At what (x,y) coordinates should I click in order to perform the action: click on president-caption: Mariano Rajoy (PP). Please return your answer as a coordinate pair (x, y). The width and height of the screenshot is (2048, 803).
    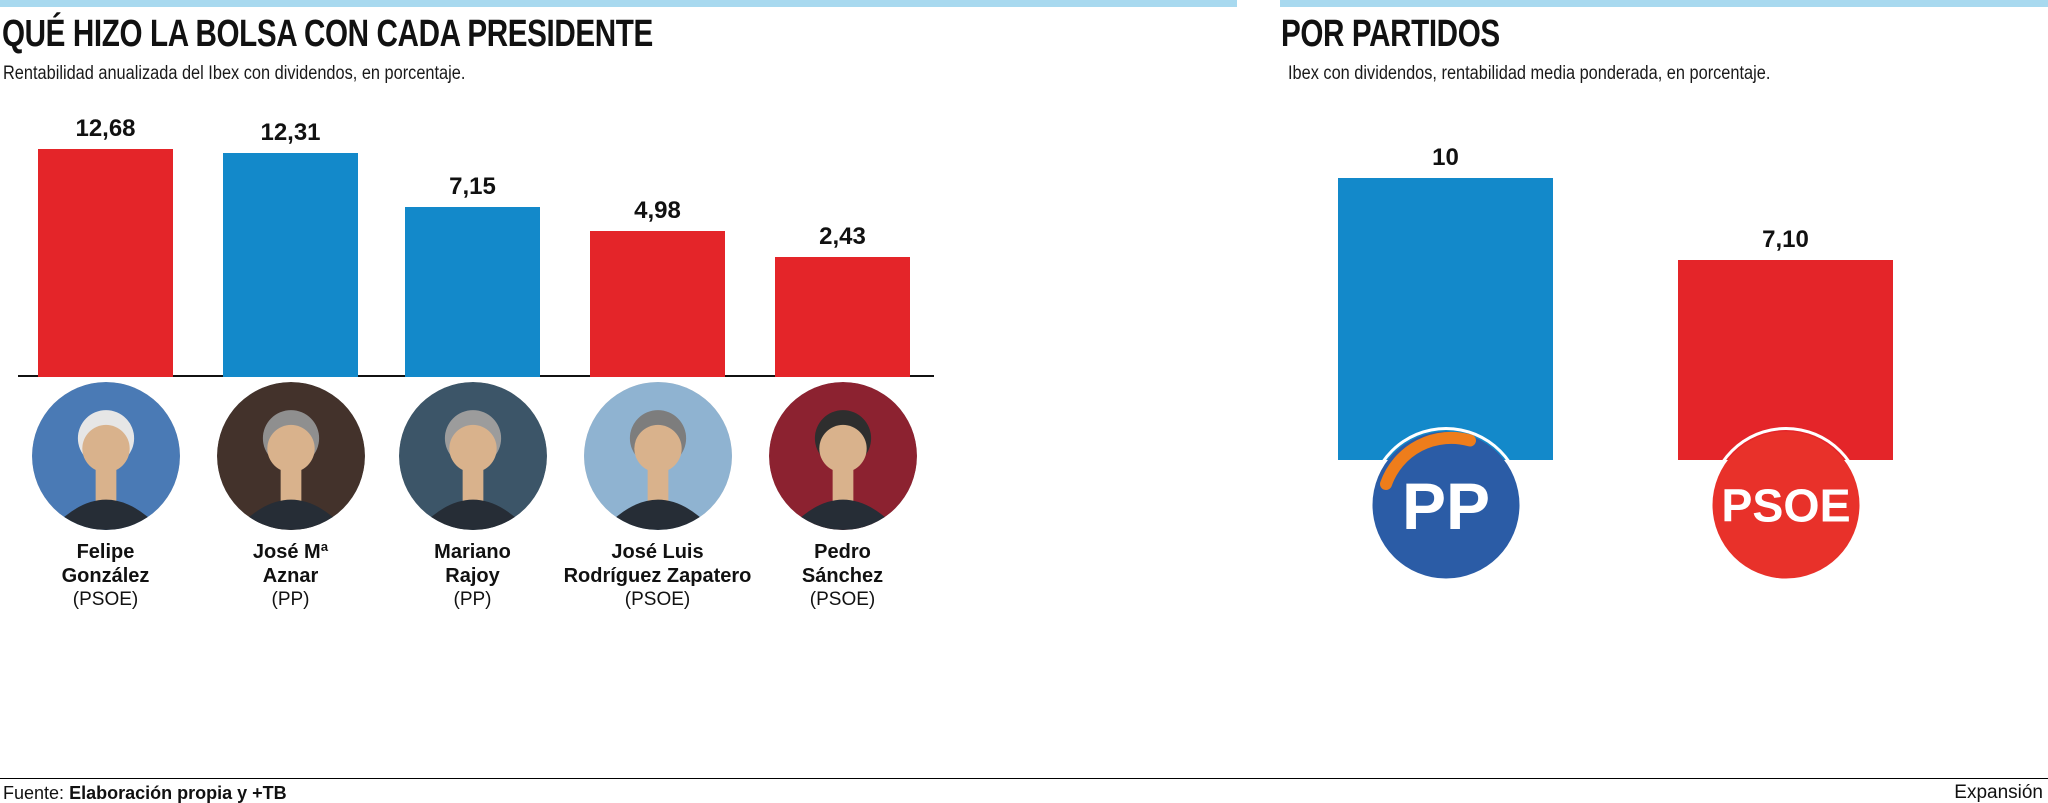
    Looking at the image, I should click on (473, 575).